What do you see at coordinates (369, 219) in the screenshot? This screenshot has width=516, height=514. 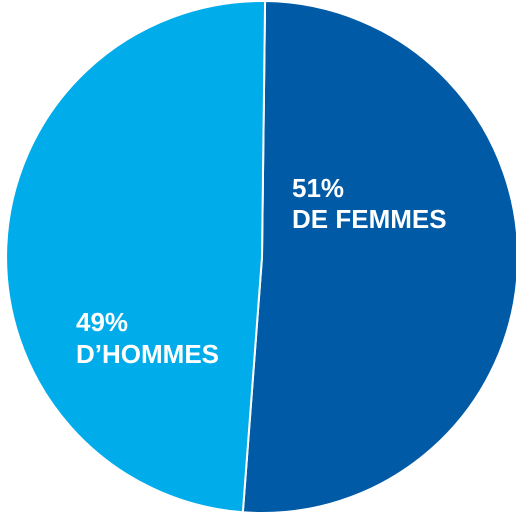 I see `women-category-label: DE FEMMES` at bounding box center [369, 219].